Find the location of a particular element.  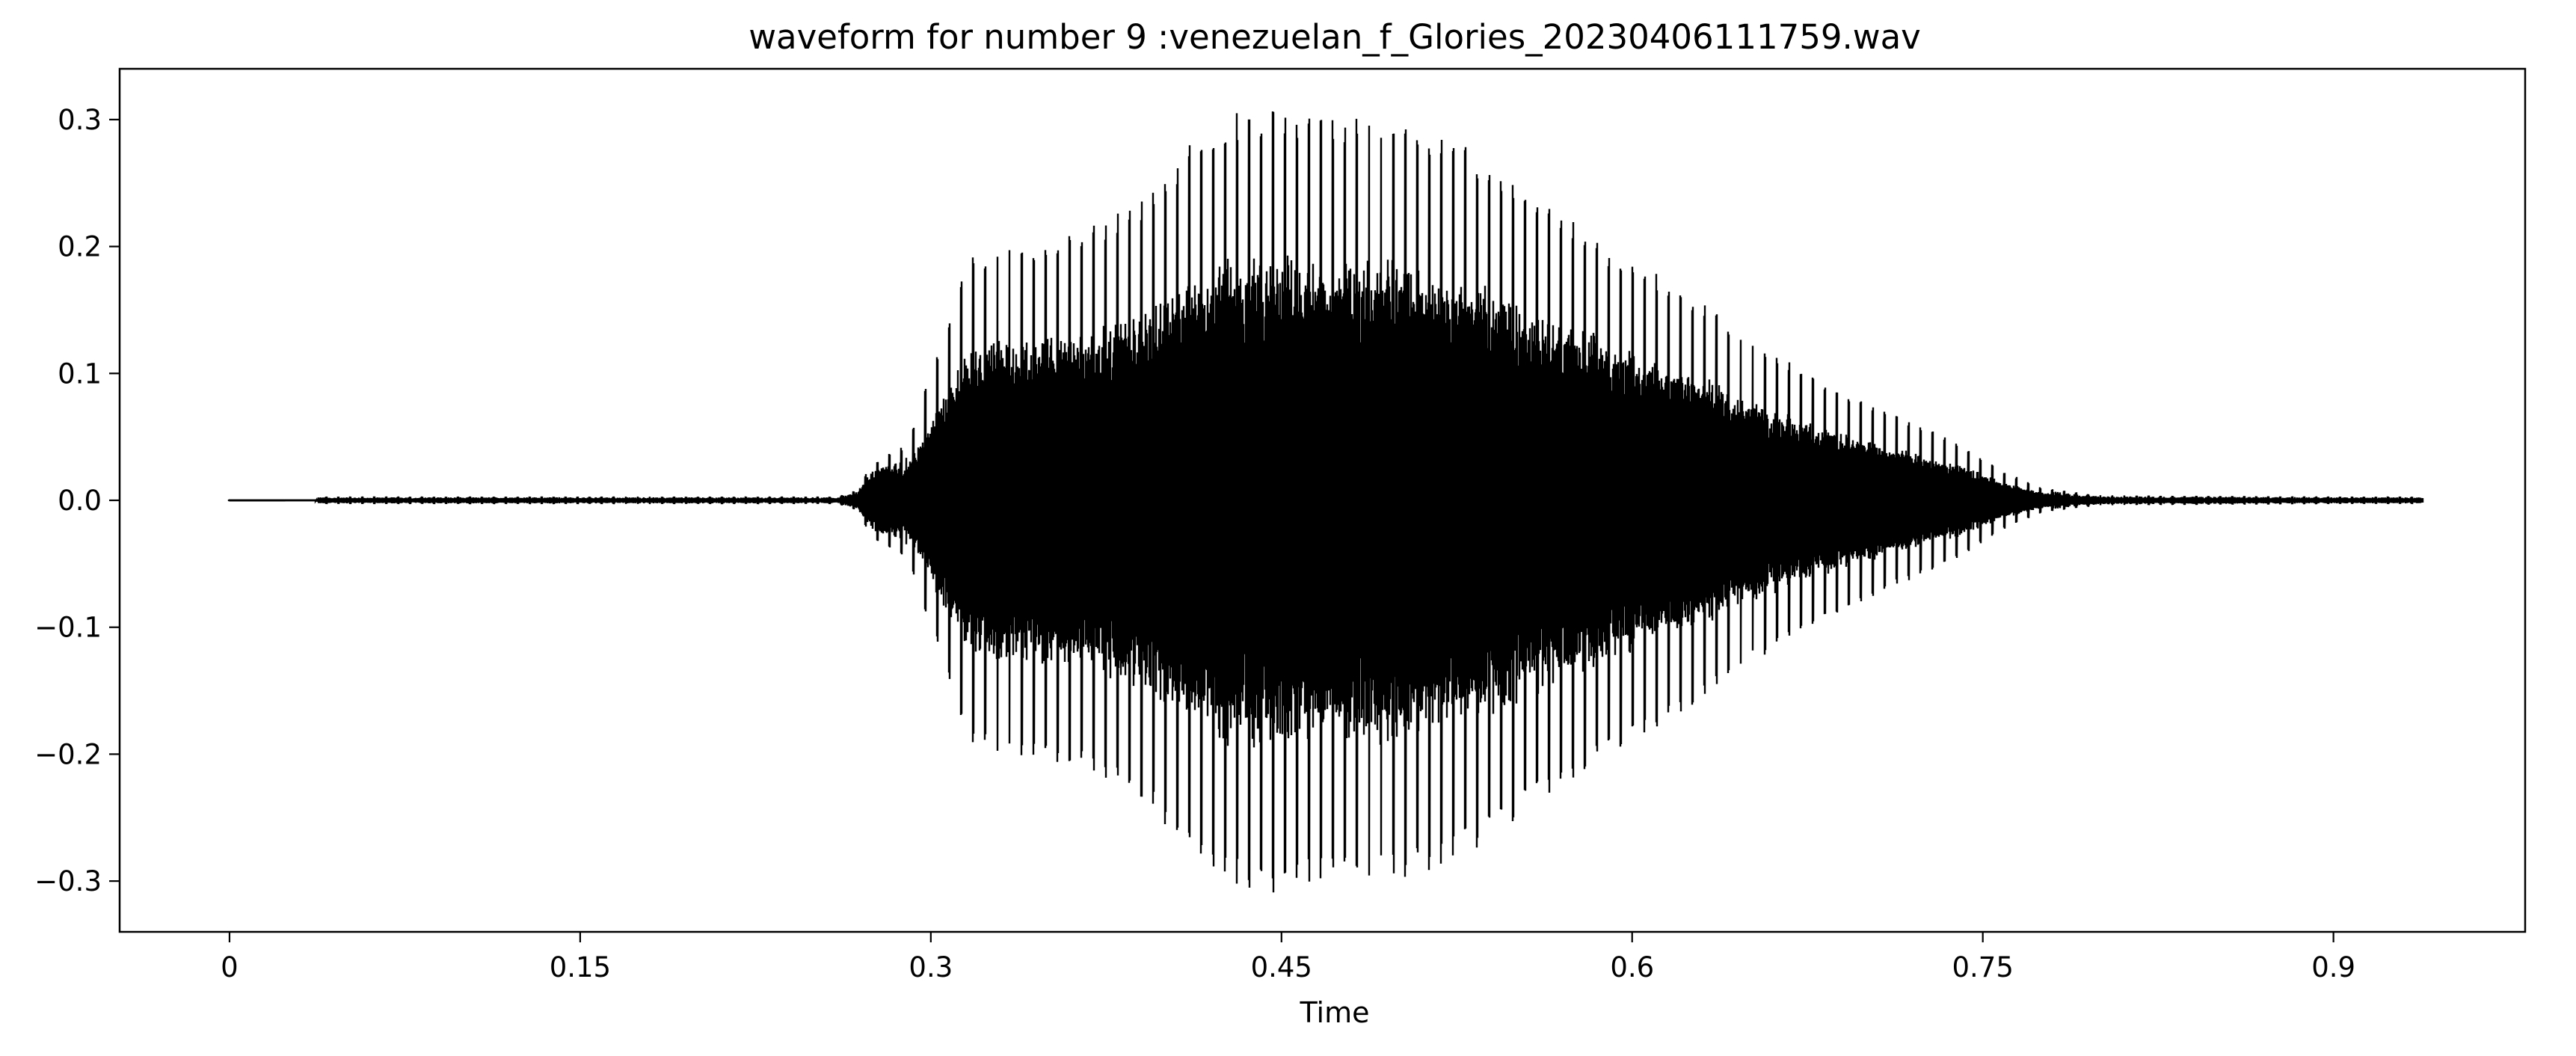

x-tick-label: 0.3 is located at coordinates (931, 967).